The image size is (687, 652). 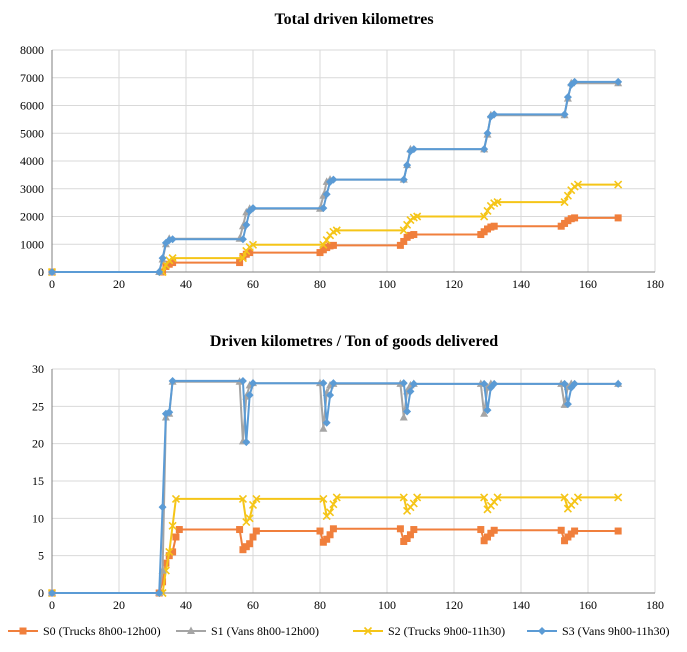 I want to click on y-tick-label: 8000, so click(x=32, y=50).